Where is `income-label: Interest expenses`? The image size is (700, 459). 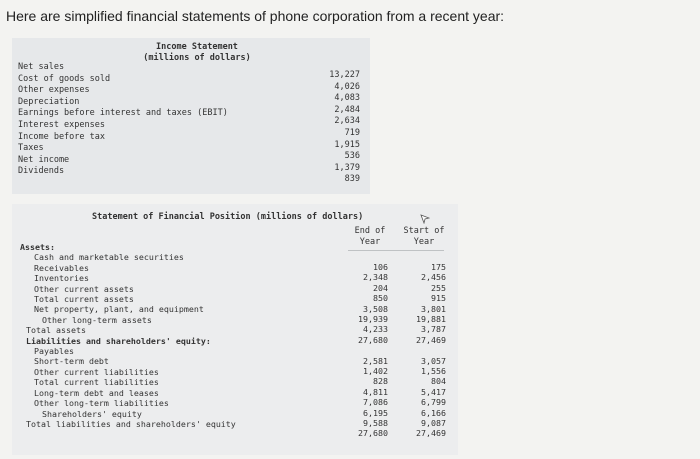
income-label: Interest expenses is located at coordinates (61, 124).